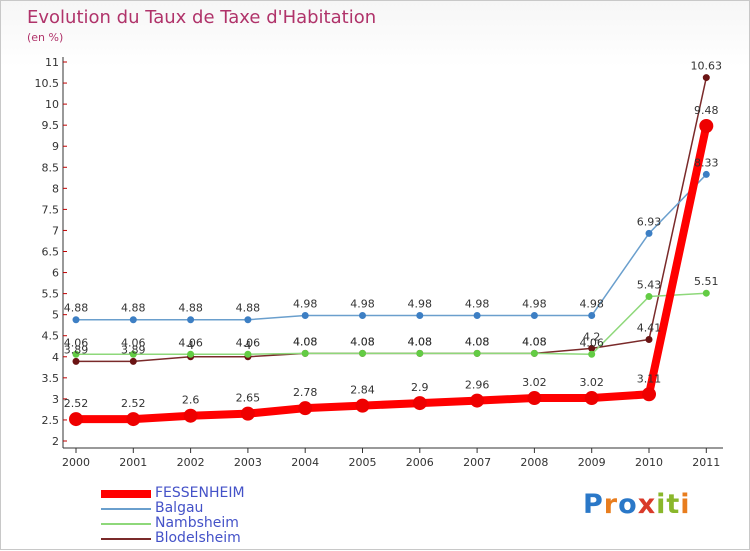 Image resolution: width=750 pixels, height=551 pixels. I want to click on y-tick-label: 9, so click(55, 146).